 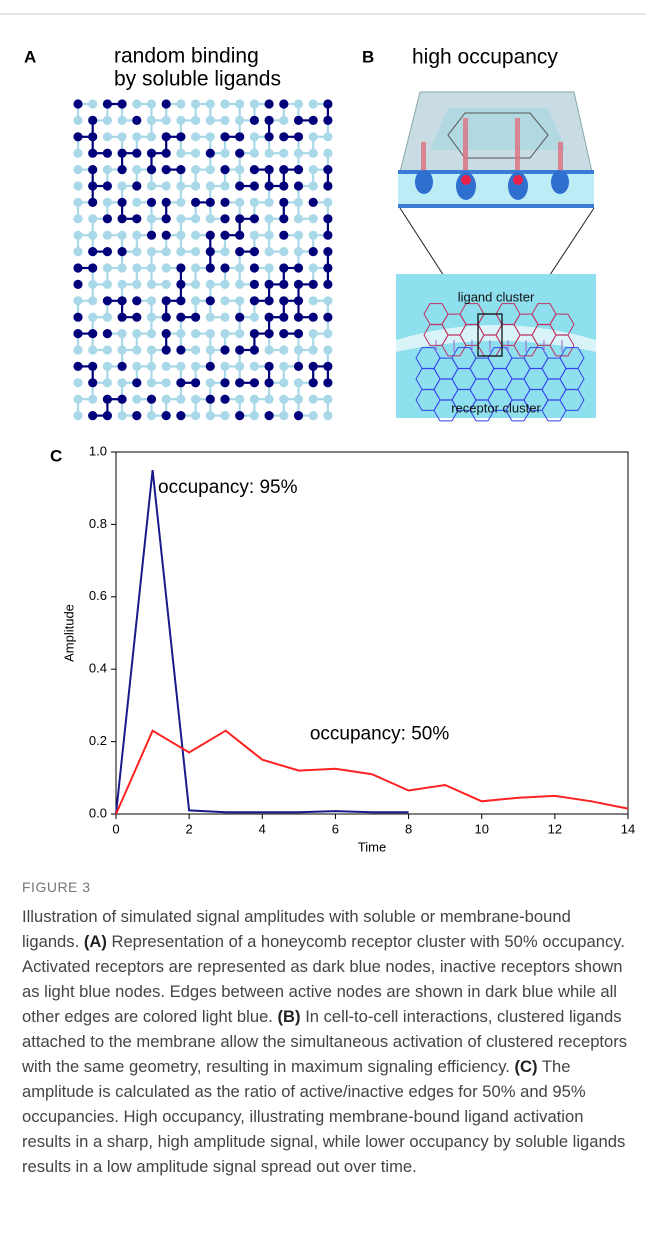 I want to click on caption-text: (A), so click(x=95, y=941).